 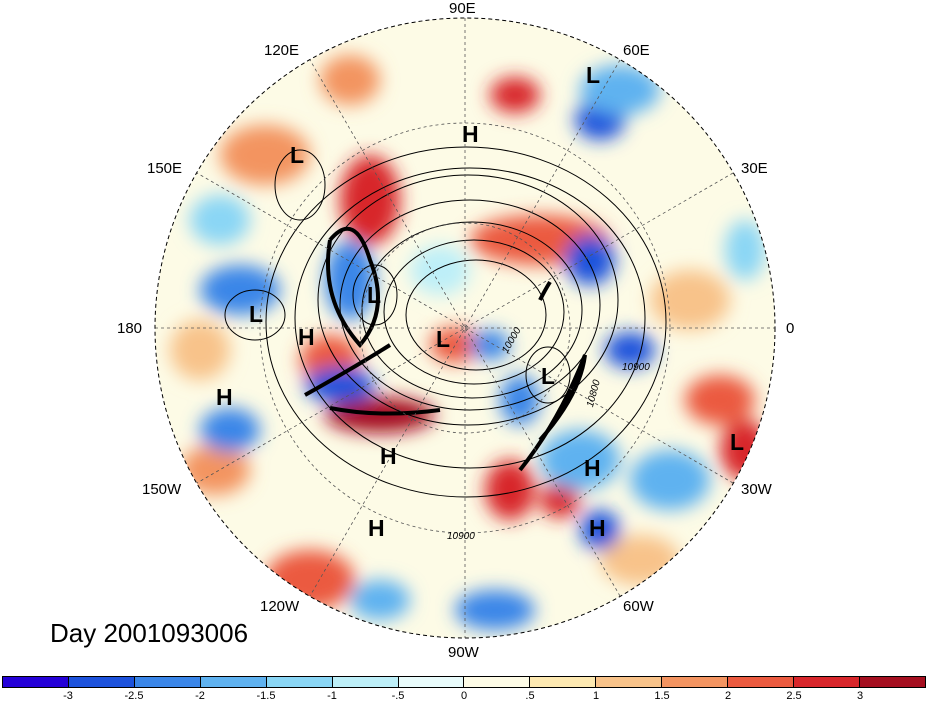 What do you see at coordinates (200, 696) in the screenshot?
I see `colorbar-tick-label: -2` at bounding box center [200, 696].